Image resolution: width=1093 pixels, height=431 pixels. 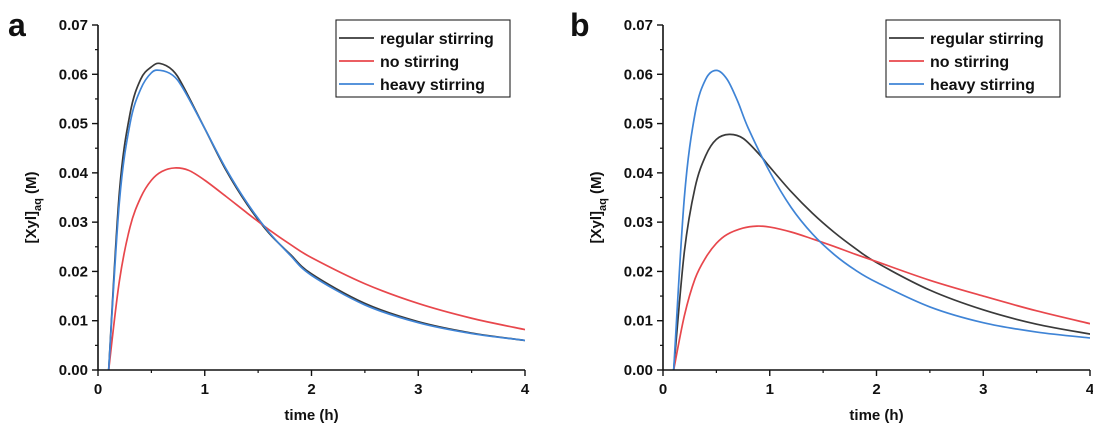 I want to click on panel-label: a, so click(x=17, y=25).